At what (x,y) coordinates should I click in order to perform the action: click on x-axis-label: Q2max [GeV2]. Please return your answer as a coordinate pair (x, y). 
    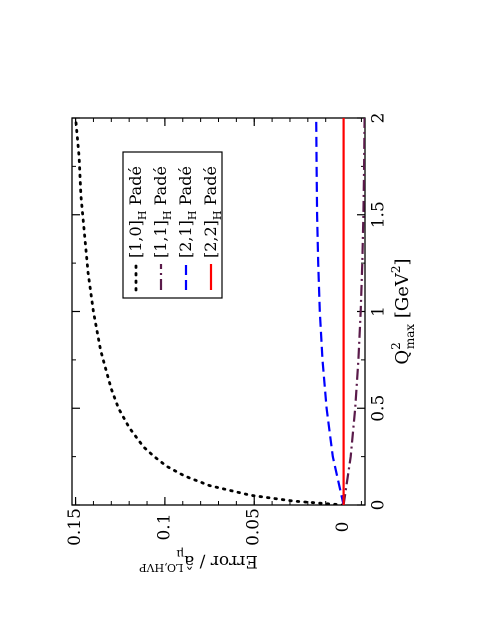
    Looking at the image, I should click on (403, 311).